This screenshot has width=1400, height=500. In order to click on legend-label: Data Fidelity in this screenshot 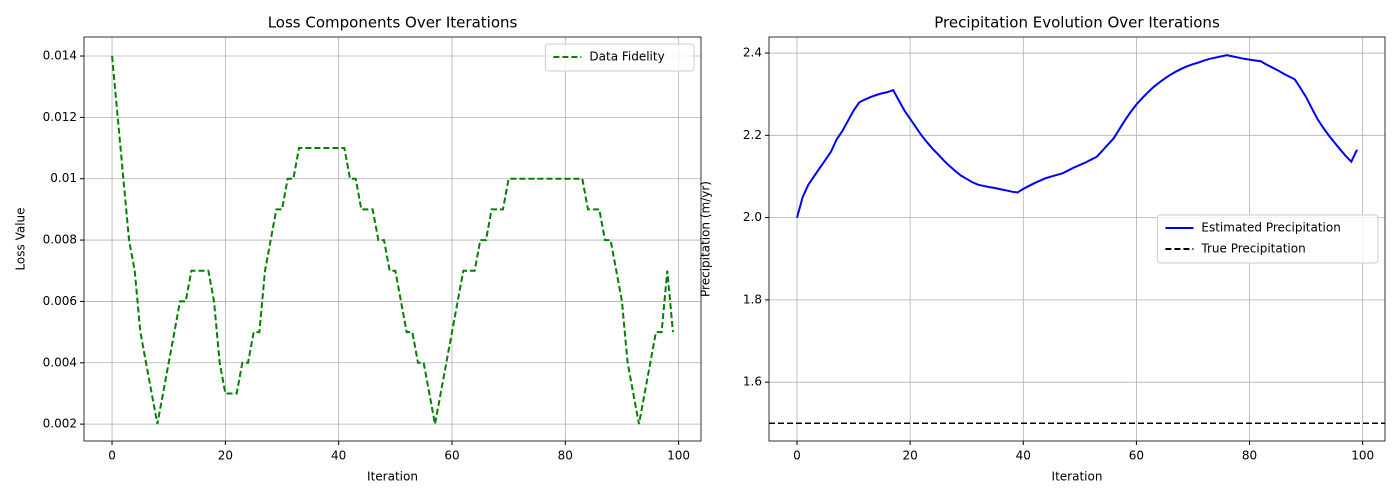, I will do `click(626, 57)`.